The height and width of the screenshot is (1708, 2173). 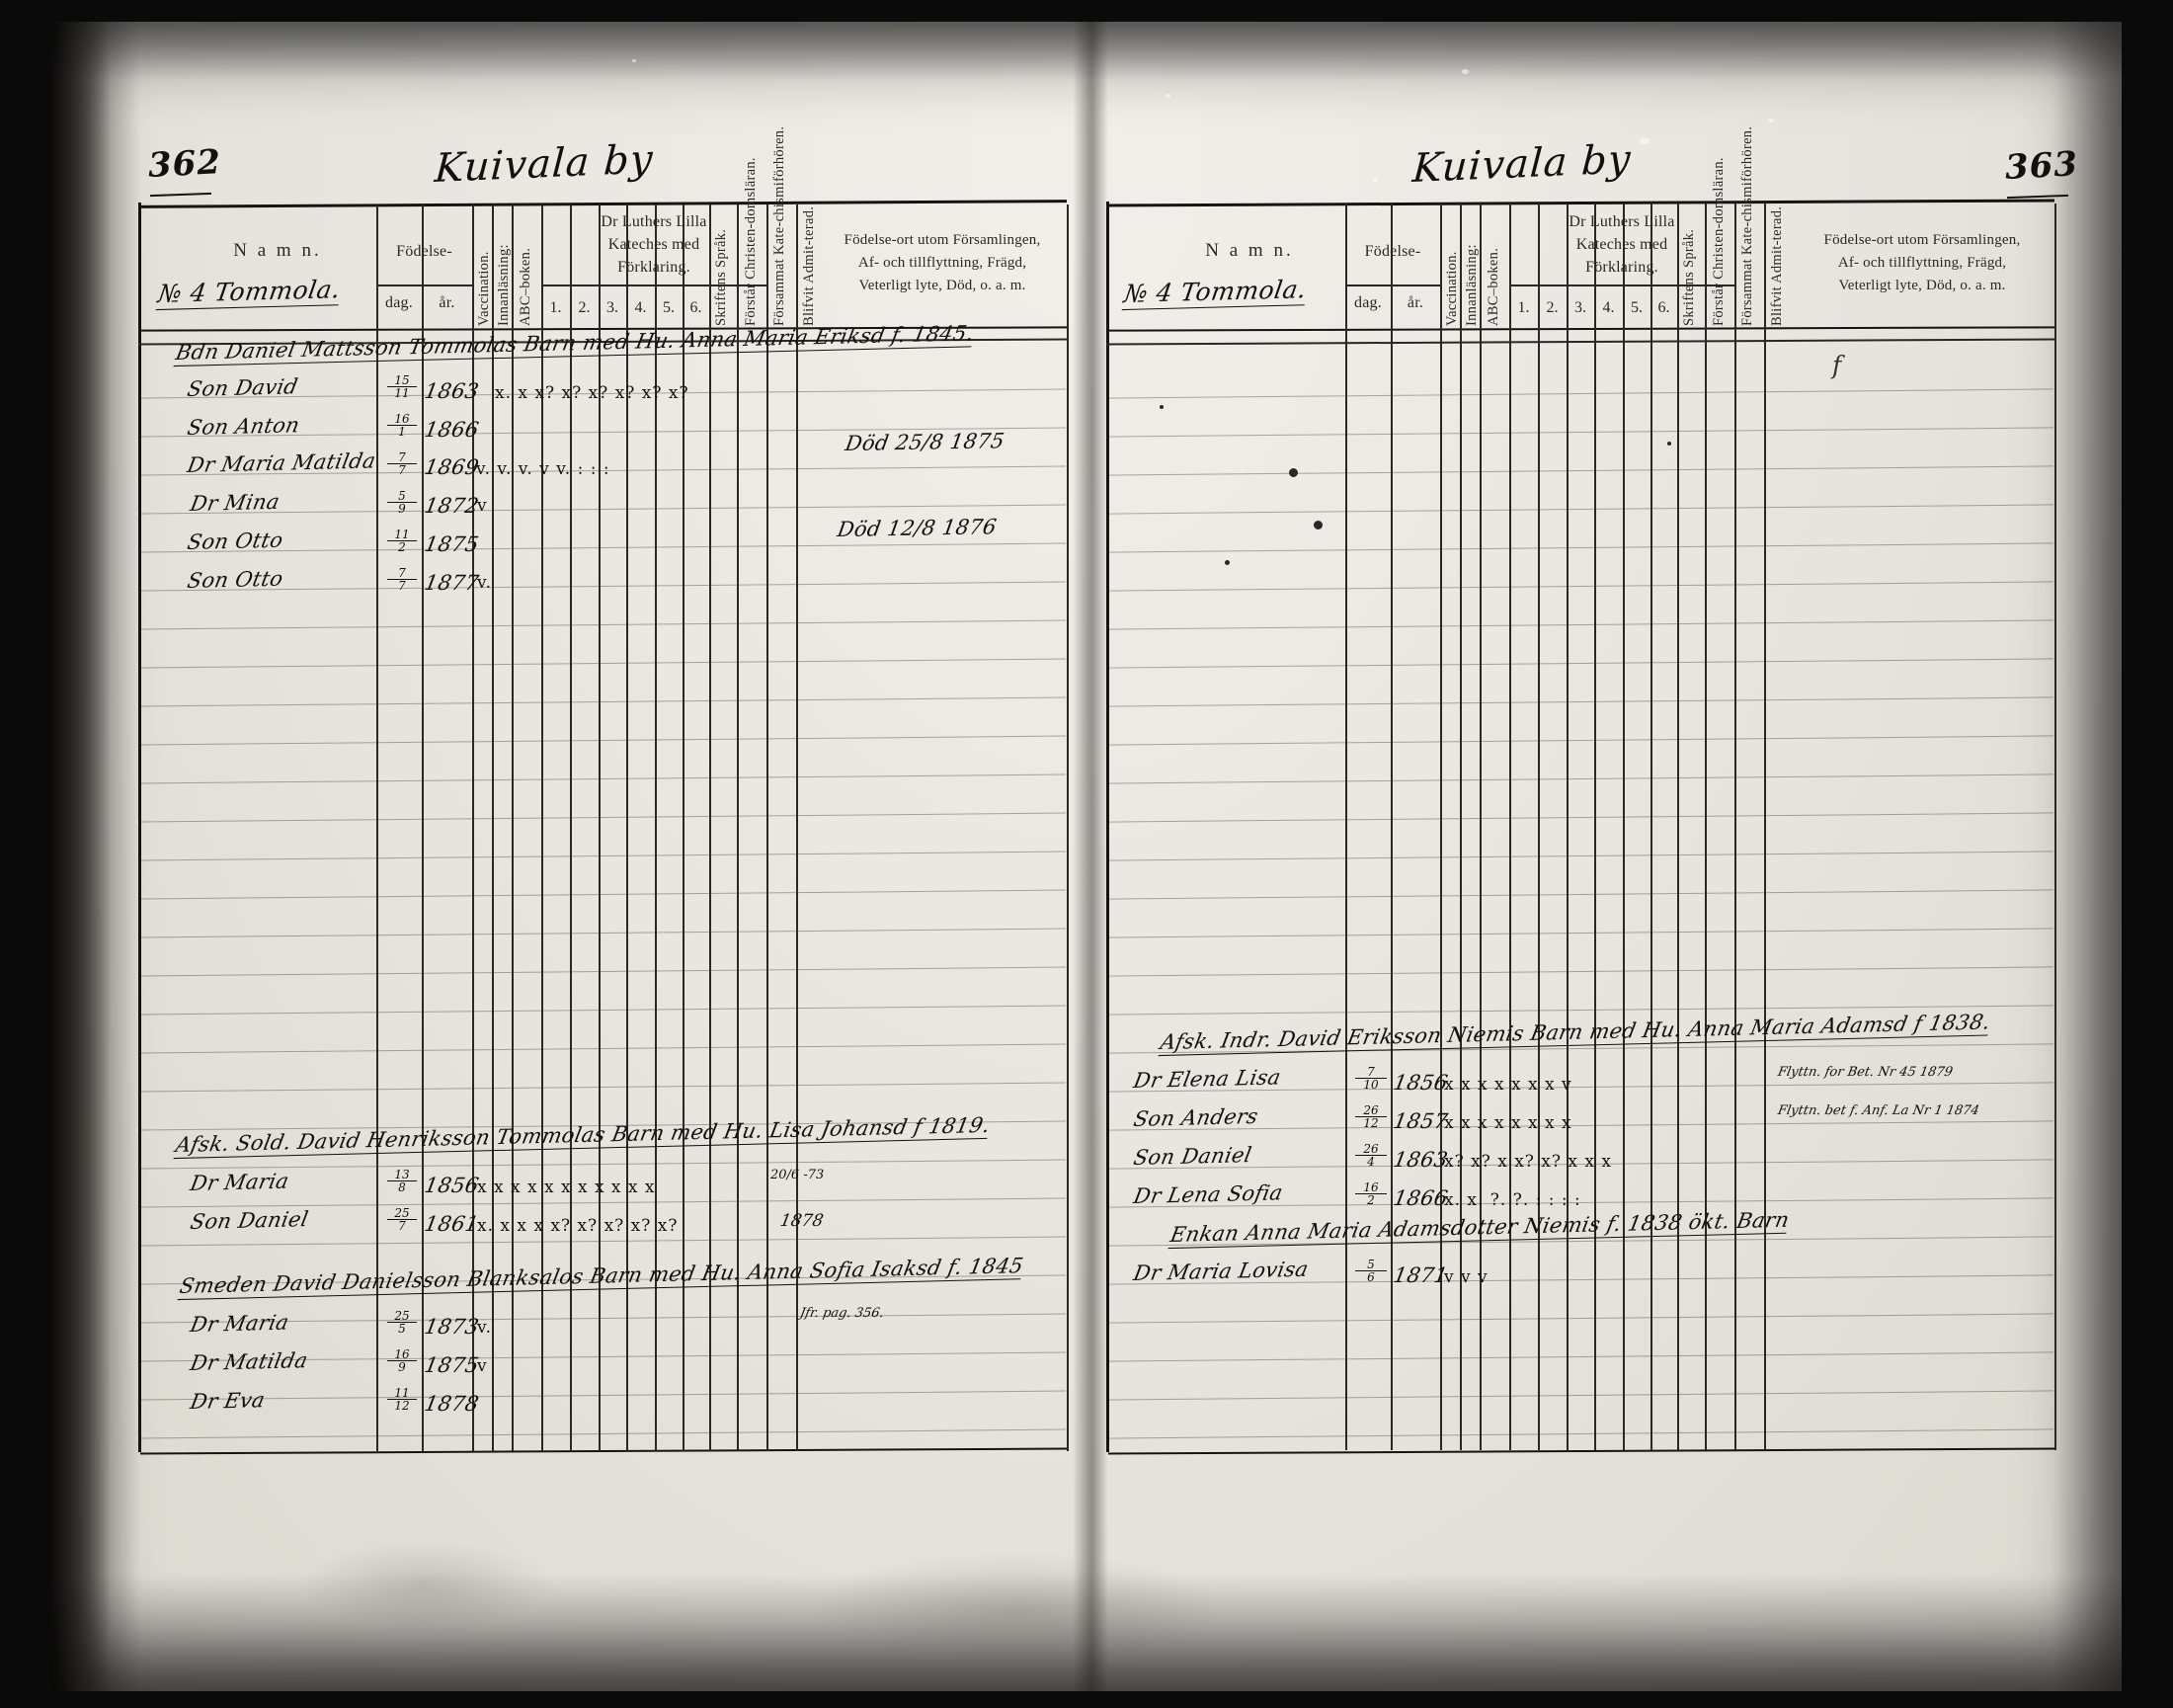 I want to click on left-group-1-row-2-birth-year: 1869, so click(x=451, y=467).